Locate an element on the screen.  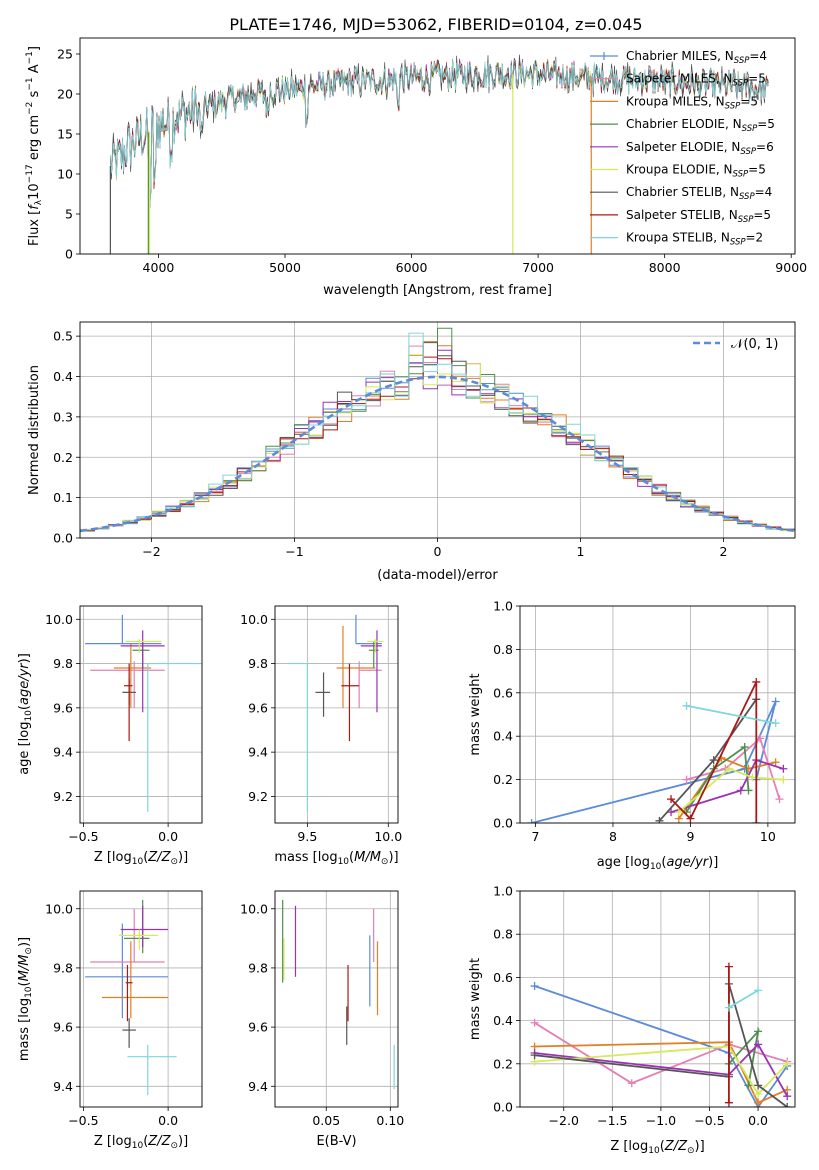
x-tick-label: 4000 is located at coordinates (159, 267).